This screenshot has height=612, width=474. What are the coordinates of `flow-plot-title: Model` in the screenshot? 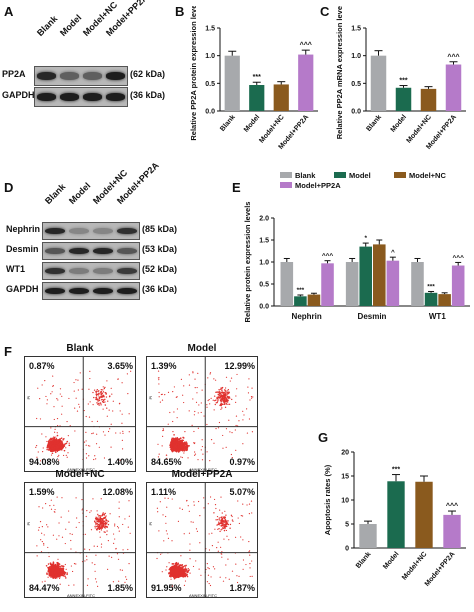 It's located at (202, 348).